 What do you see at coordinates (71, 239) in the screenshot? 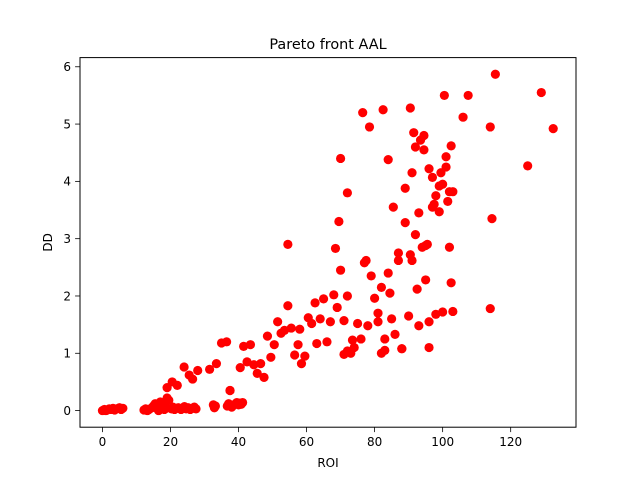
I see `y-axis-ticks: 0 1 2 3 4 5 6` at bounding box center [71, 239].